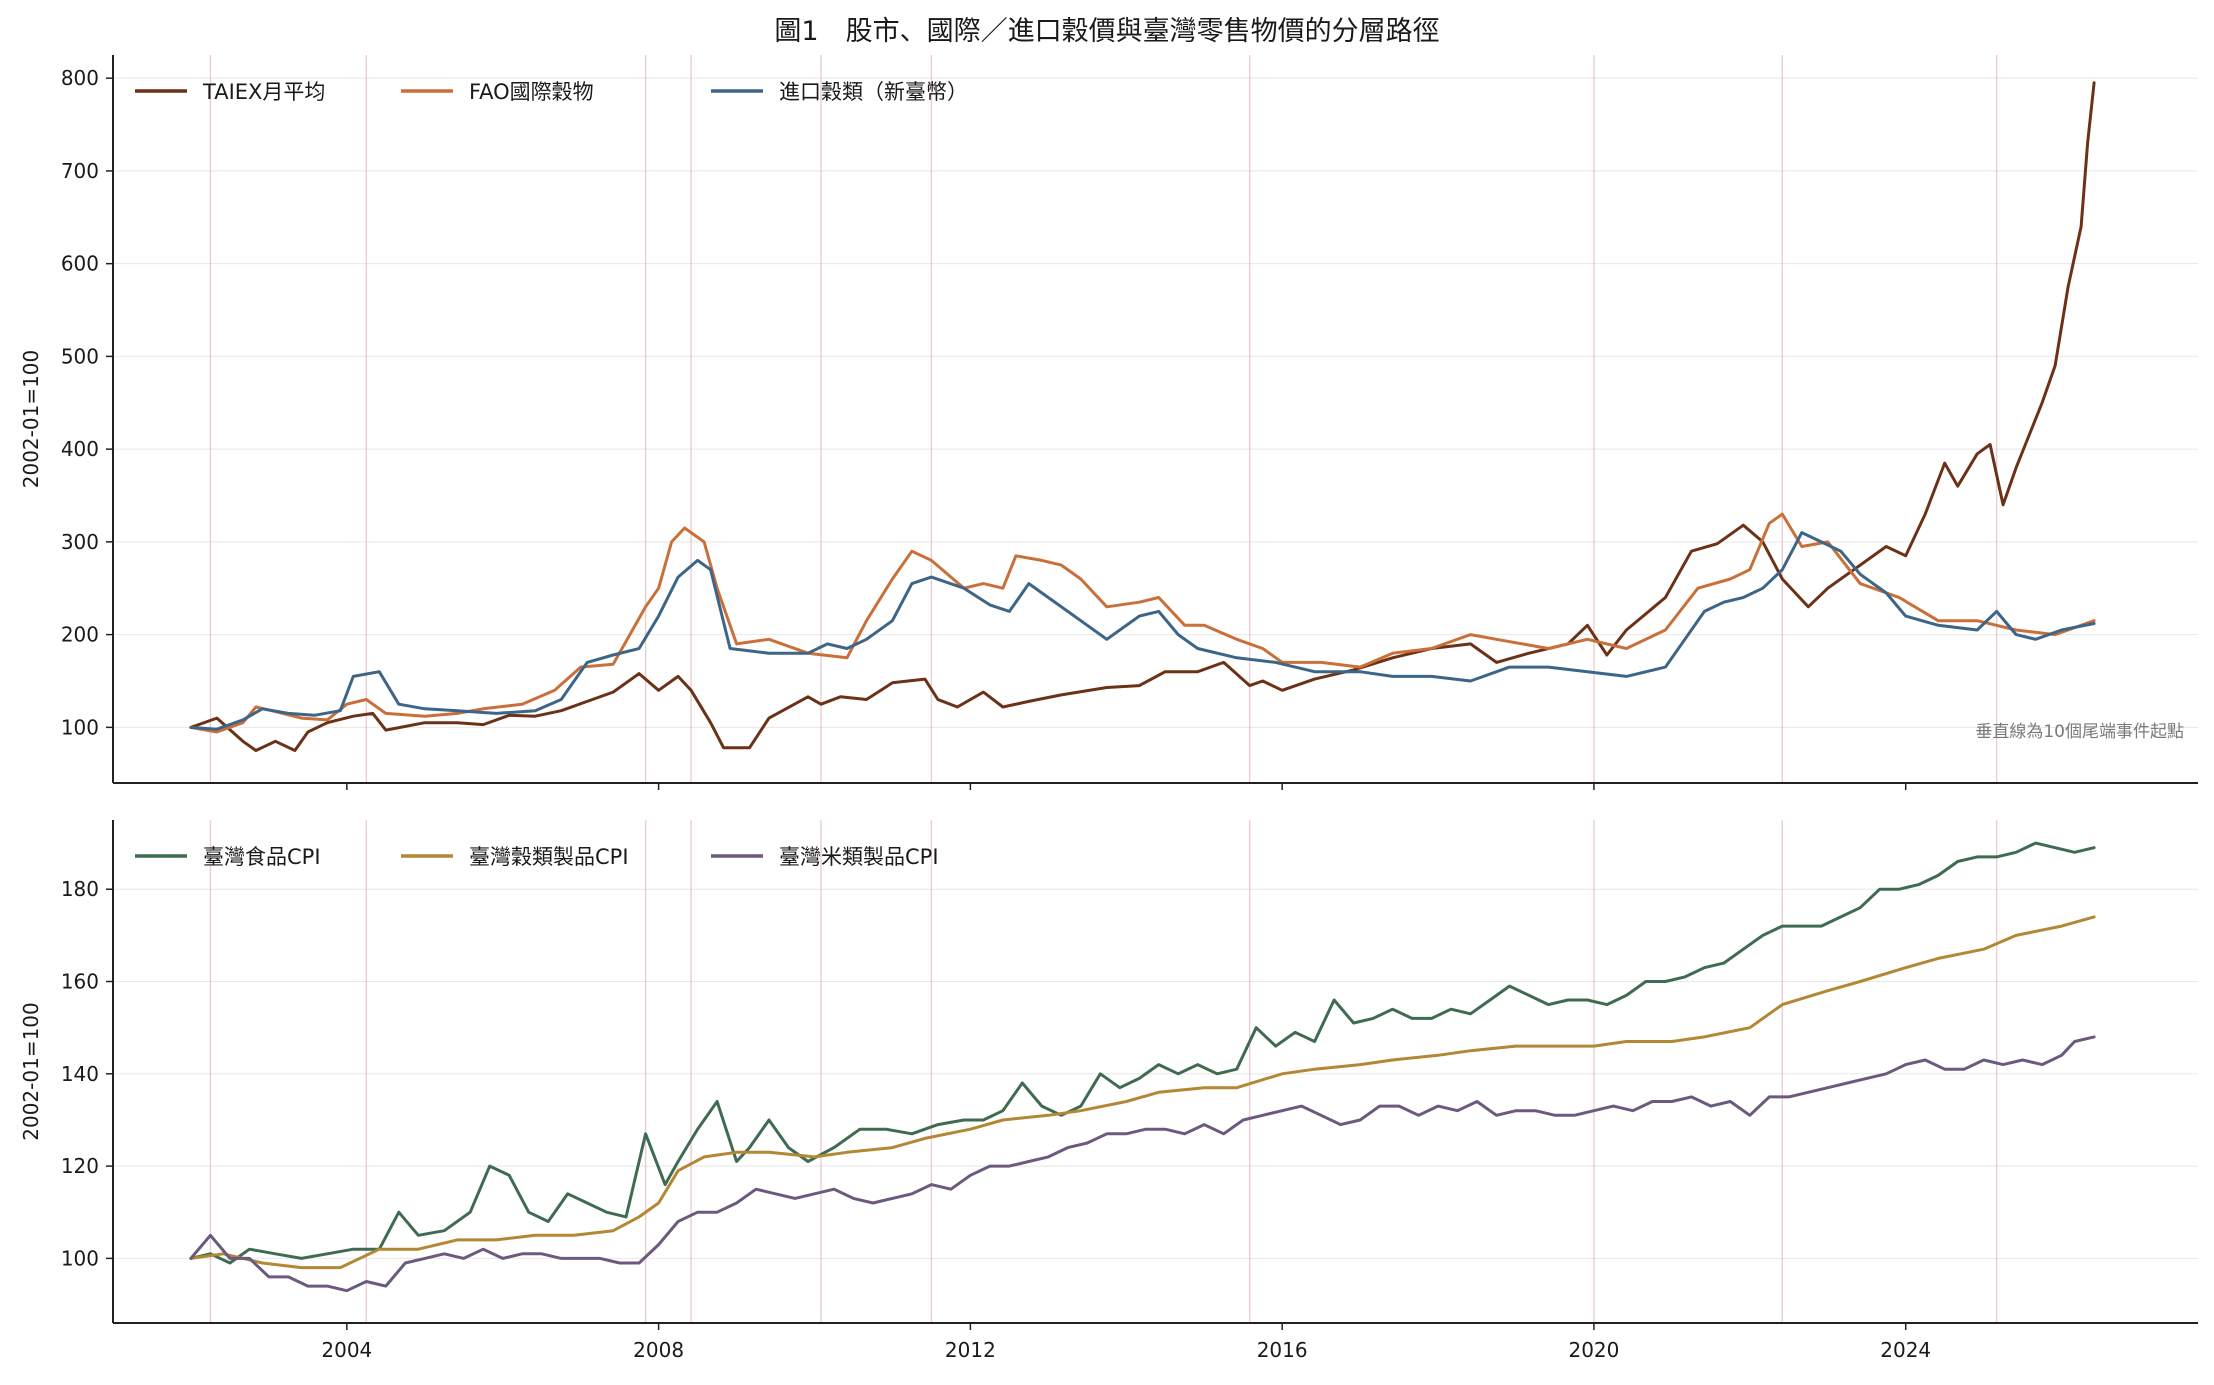 The height and width of the screenshot is (1385, 2214). I want to click on series-line-fao, so click(1142, 623).